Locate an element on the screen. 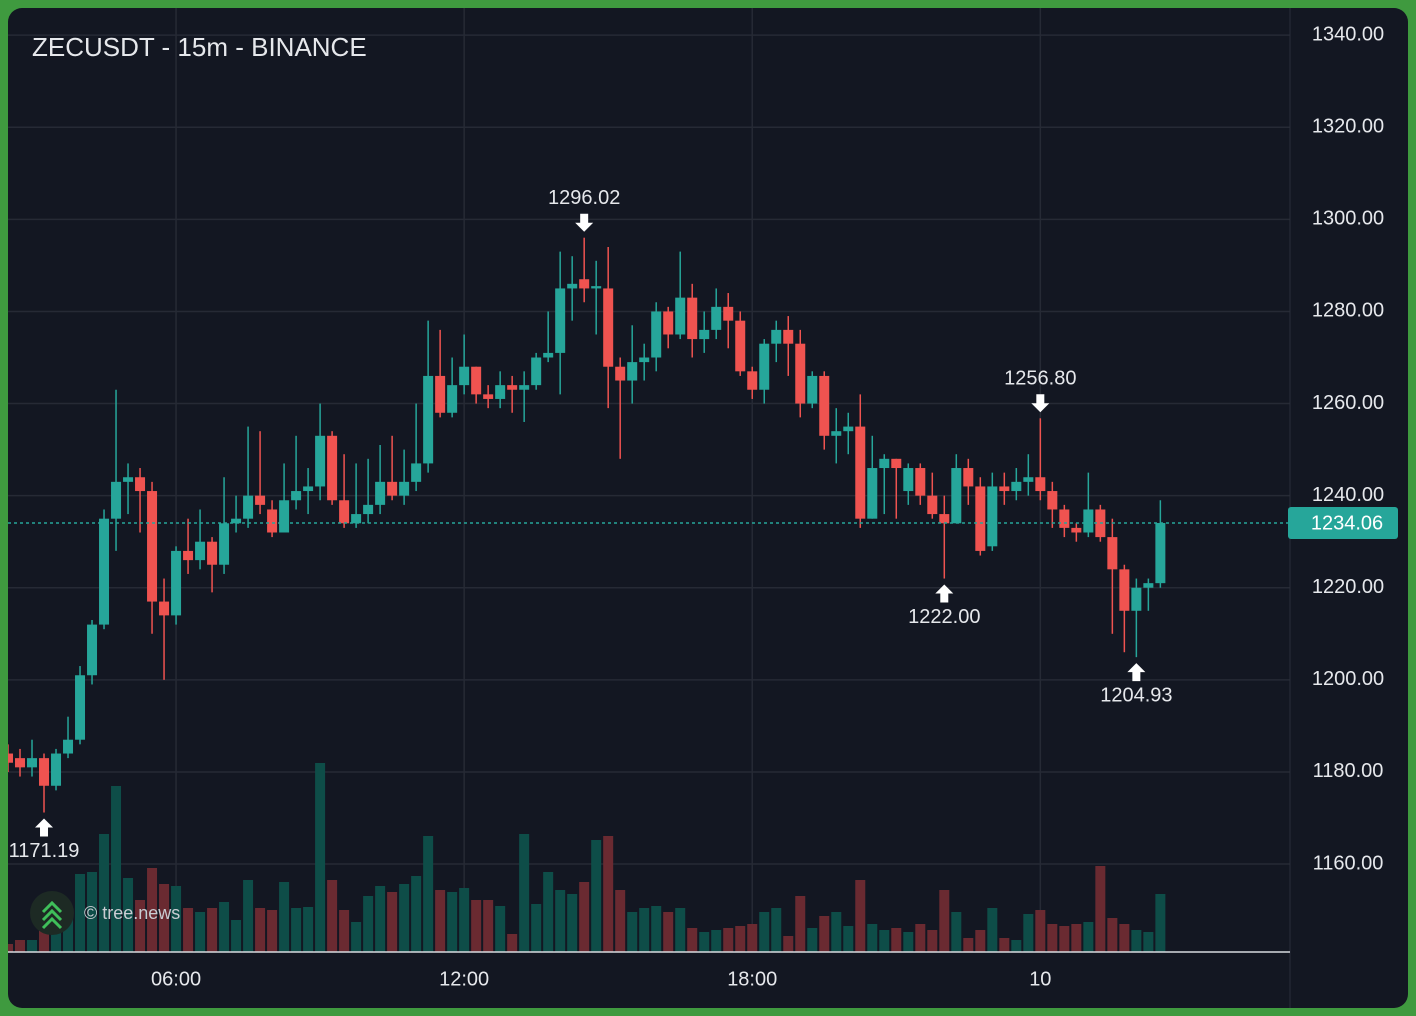  watermark-text: © tree.news is located at coordinates (132, 913).